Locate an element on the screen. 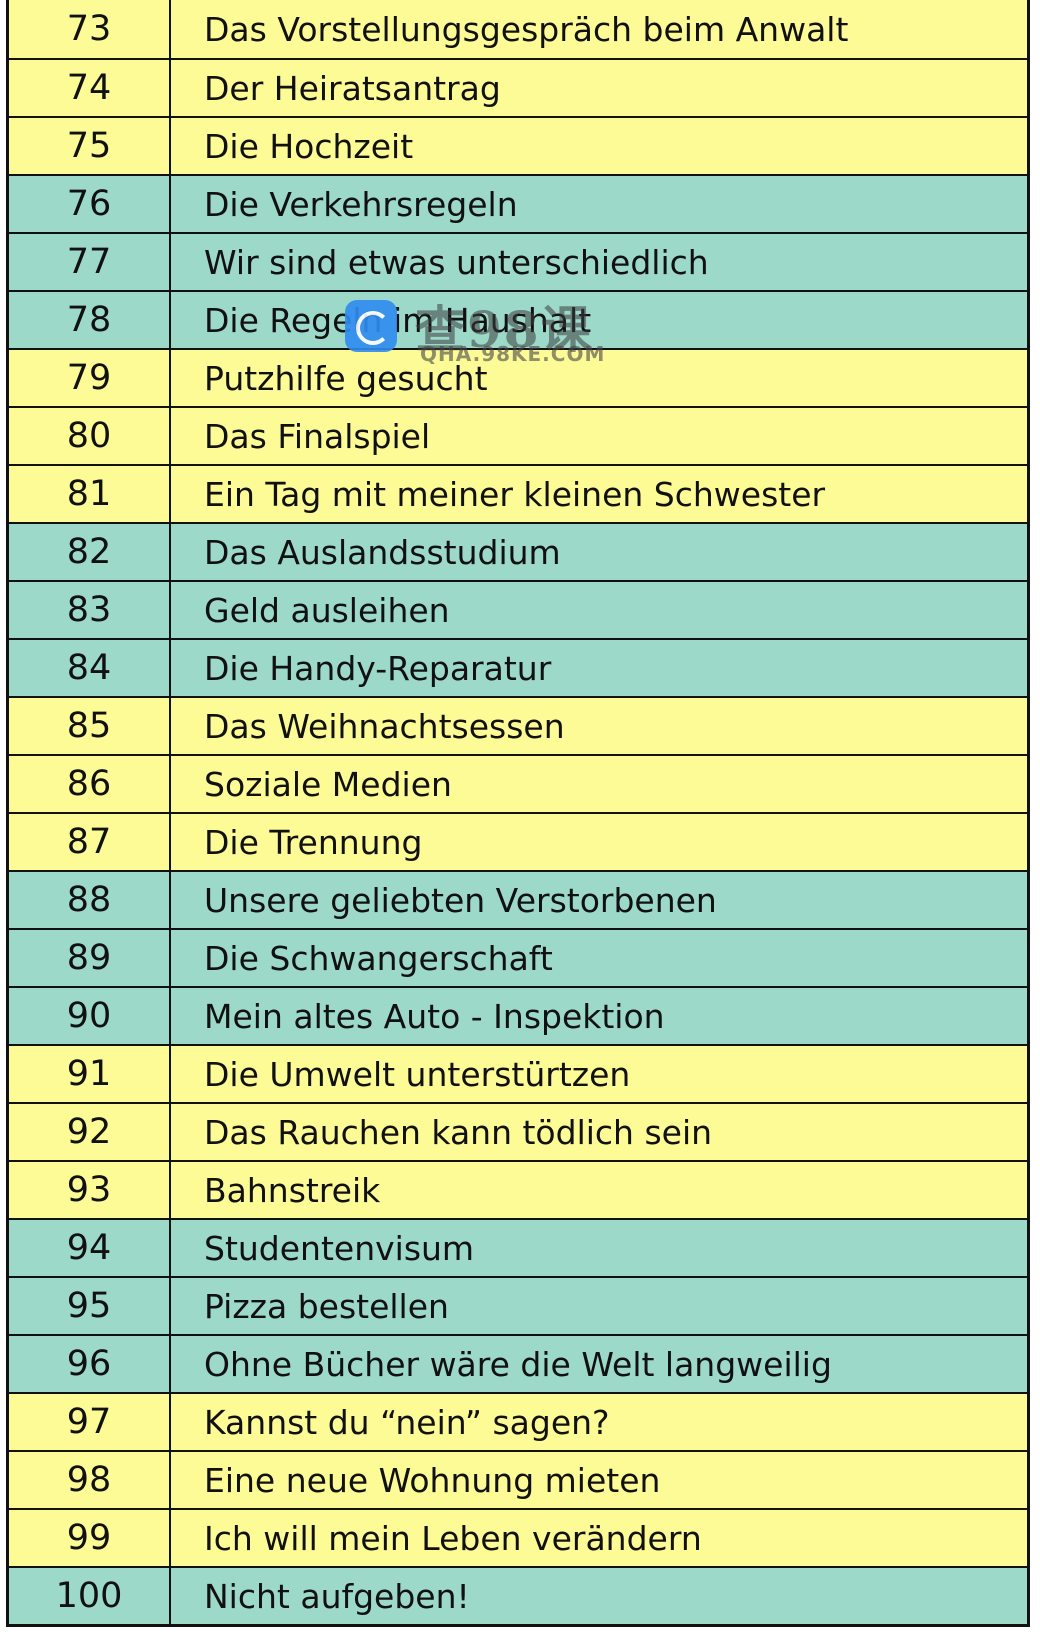 The image size is (1040, 1636). row-number: 94 is located at coordinates (90, 1248).